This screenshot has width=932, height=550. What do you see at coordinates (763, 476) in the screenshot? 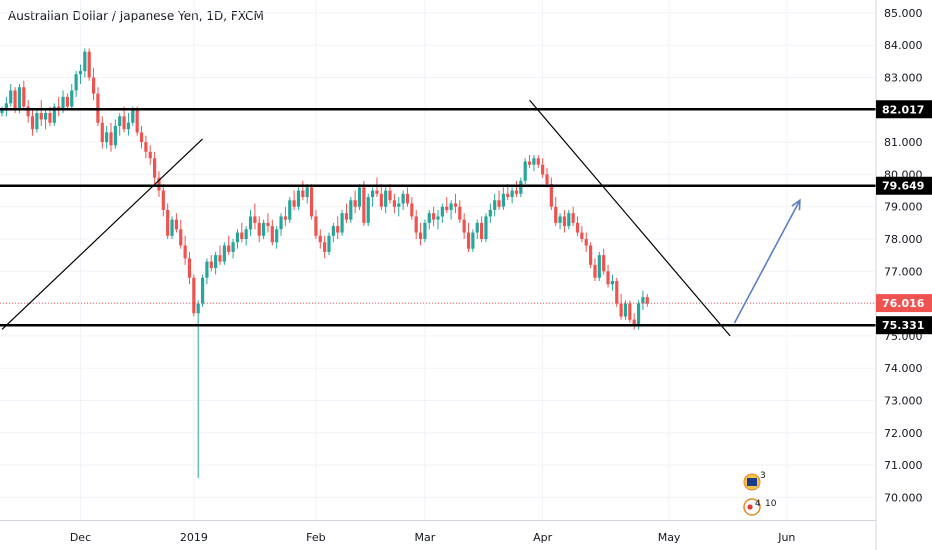
I see `event-count: 3` at bounding box center [763, 476].